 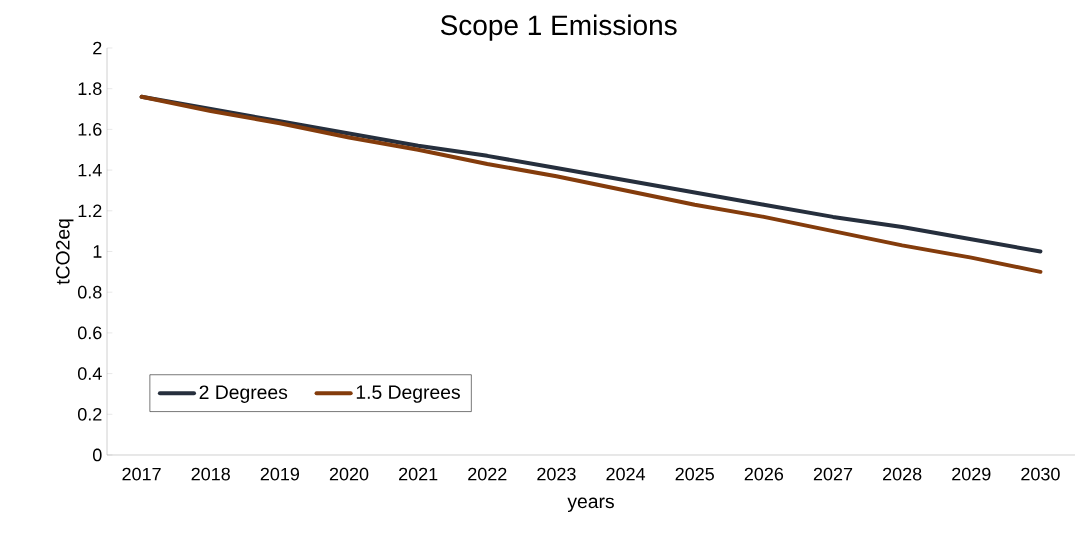 What do you see at coordinates (833, 474) in the screenshot?
I see `x-tick-label: 2027` at bounding box center [833, 474].